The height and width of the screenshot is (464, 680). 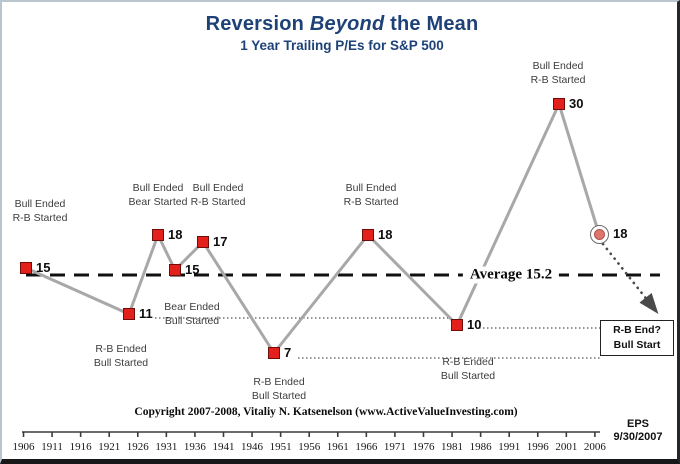 What do you see at coordinates (194, 447) in the screenshot?
I see `year-tick-label: 1936` at bounding box center [194, 447].